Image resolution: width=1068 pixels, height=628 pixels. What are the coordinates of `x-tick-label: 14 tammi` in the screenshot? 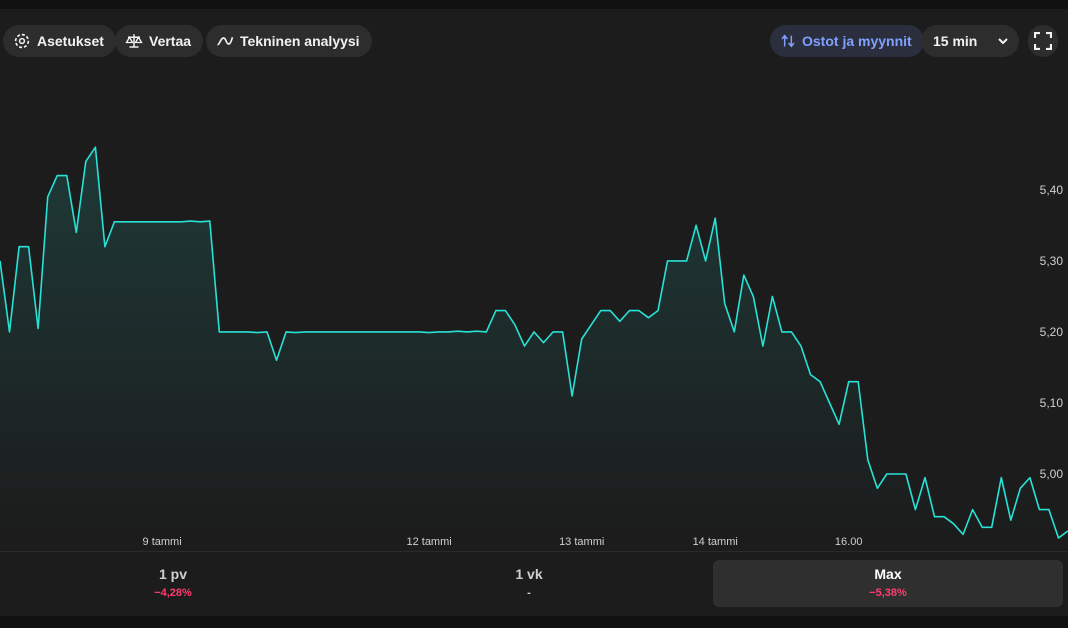 It's located at (715, 542).